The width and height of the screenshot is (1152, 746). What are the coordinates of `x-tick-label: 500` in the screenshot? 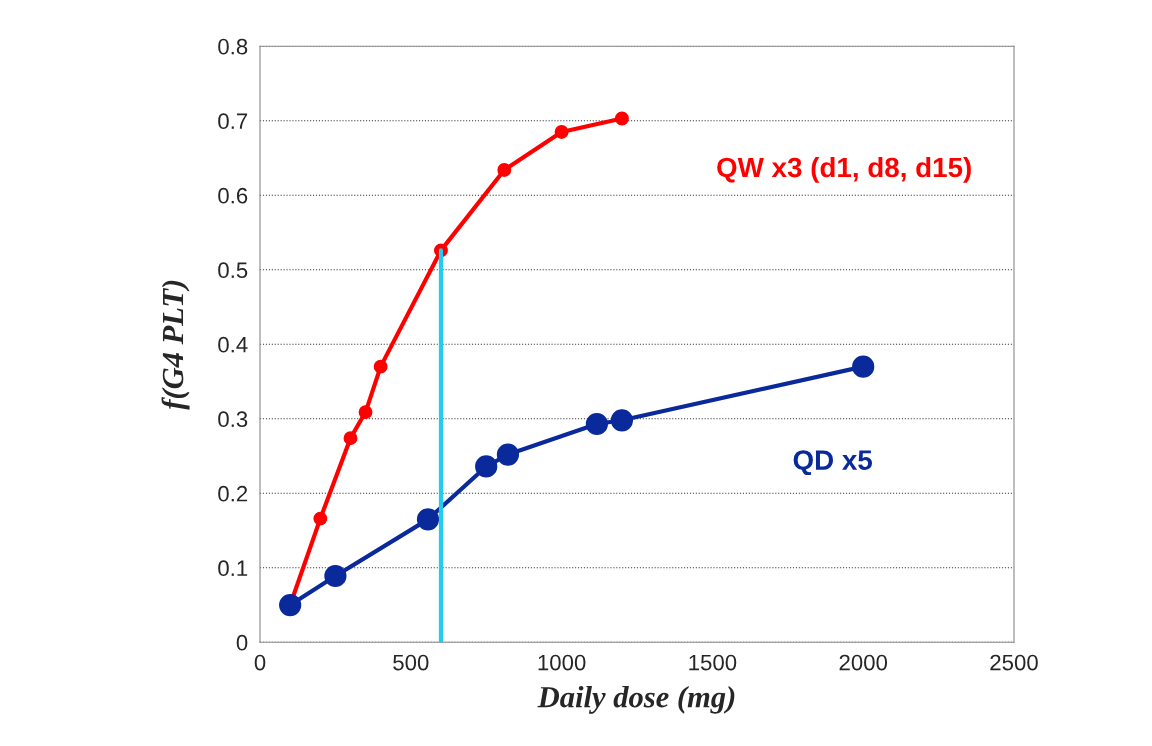 It's located at (411, 662).